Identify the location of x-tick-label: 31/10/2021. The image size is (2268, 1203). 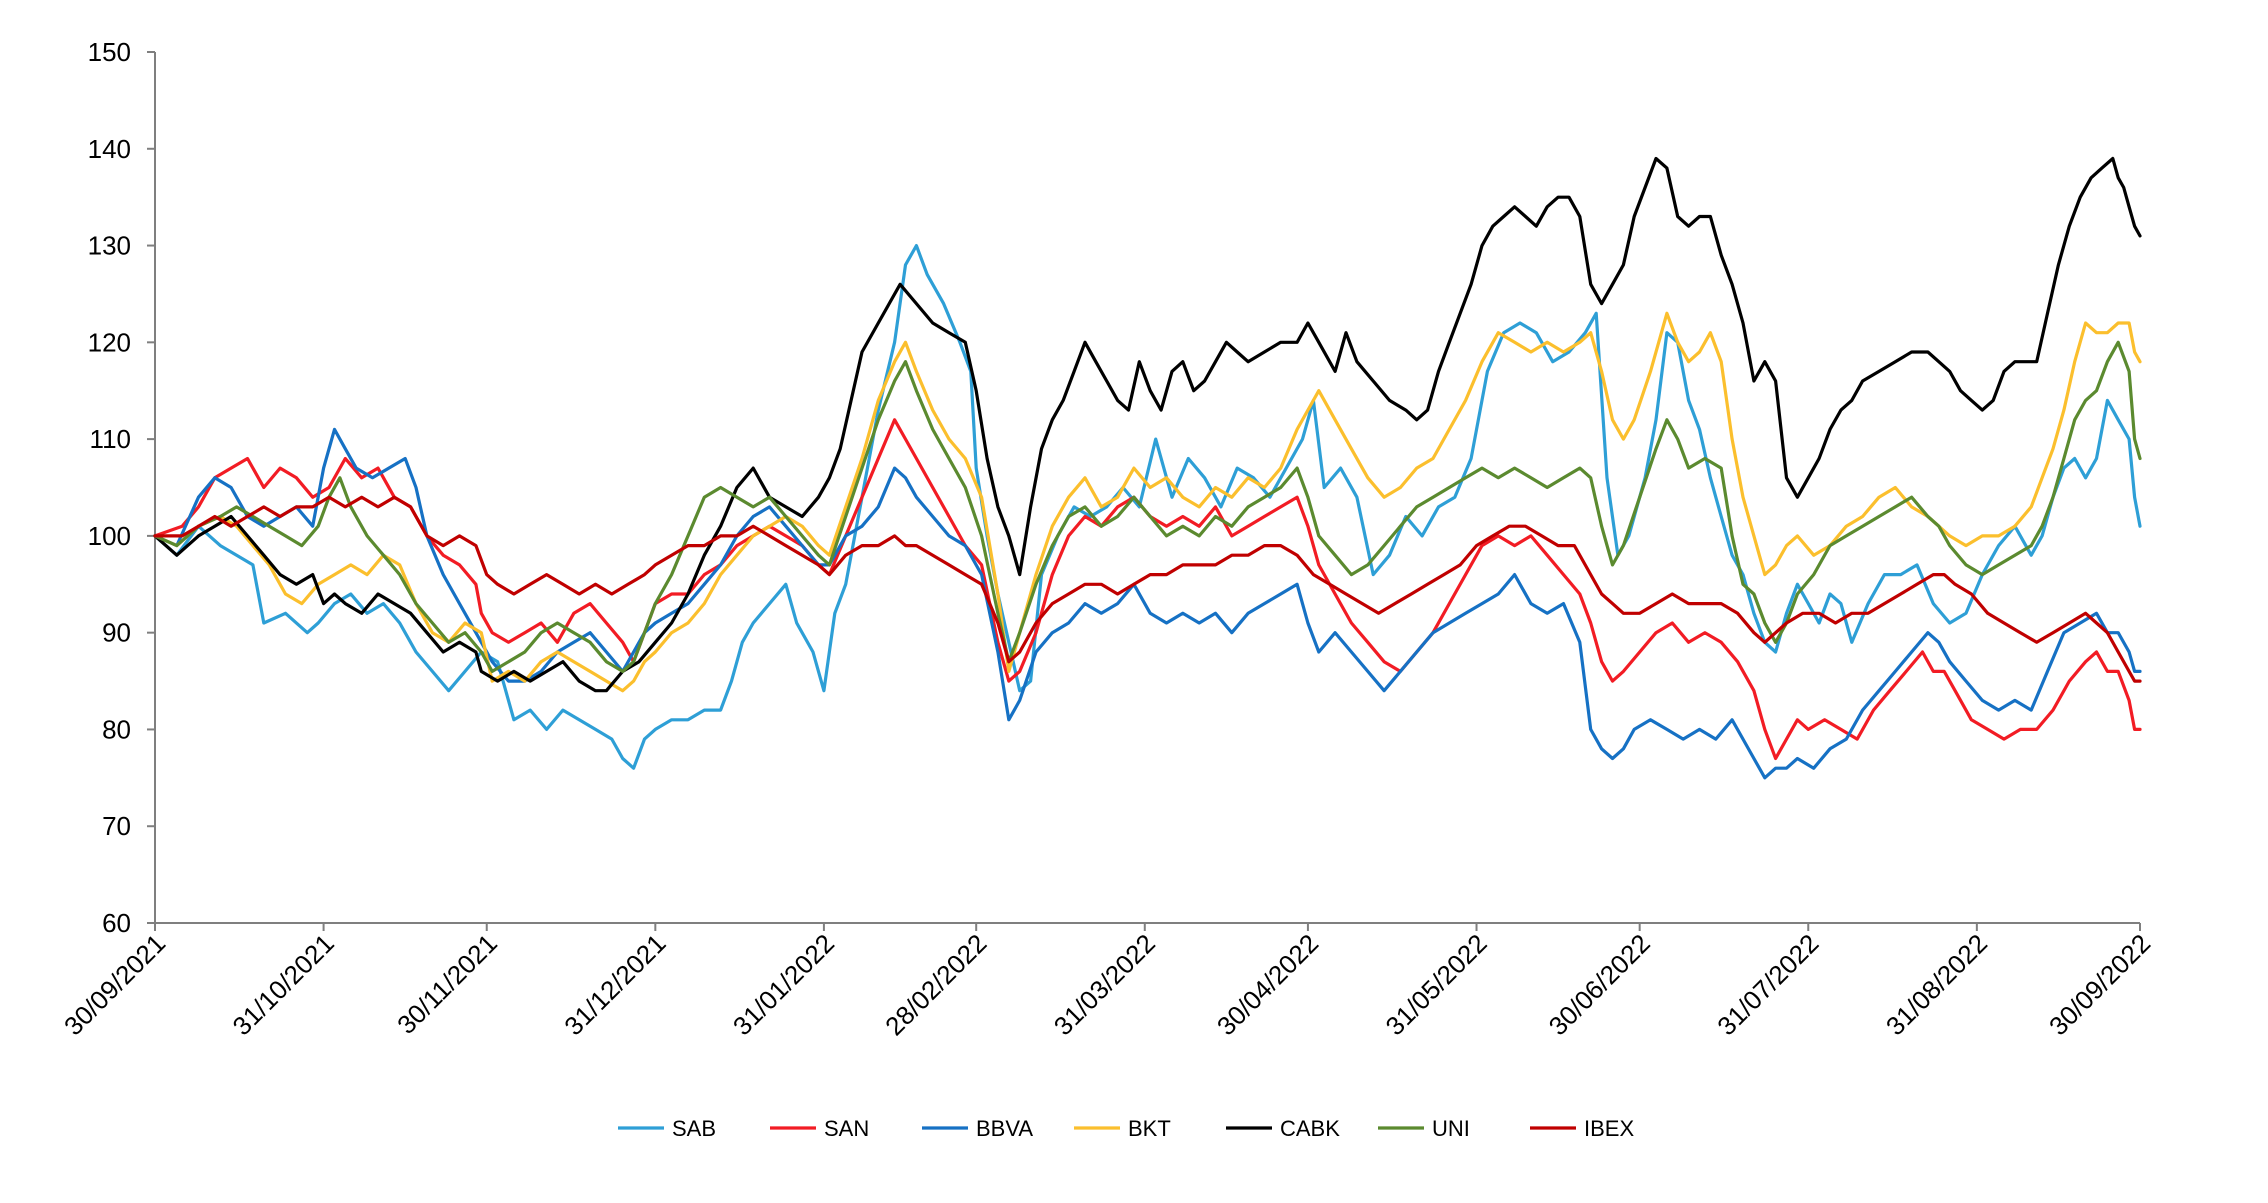
(283, 984).